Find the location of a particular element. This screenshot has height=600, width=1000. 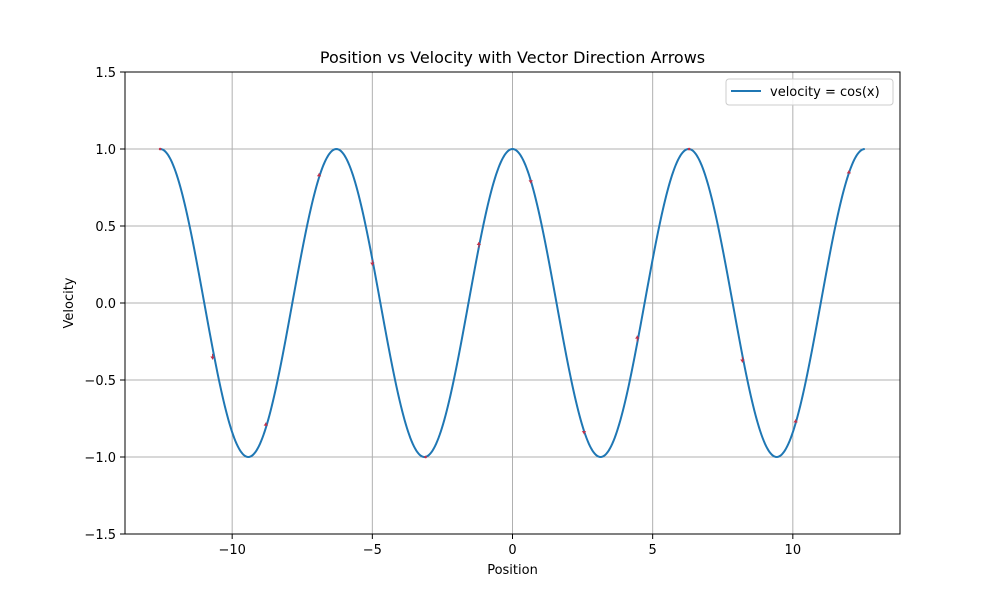

y-axis-label: Velocity is located at coordinates (69, 302).